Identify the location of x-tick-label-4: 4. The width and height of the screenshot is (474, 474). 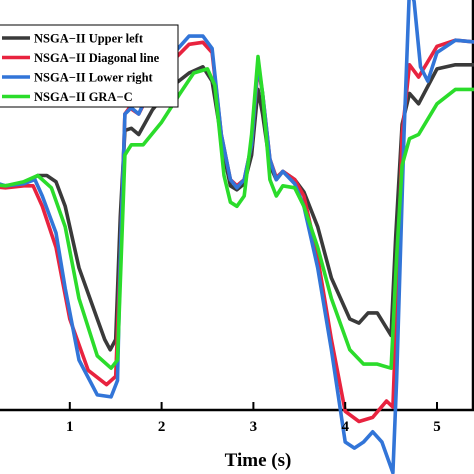
(345, 427).